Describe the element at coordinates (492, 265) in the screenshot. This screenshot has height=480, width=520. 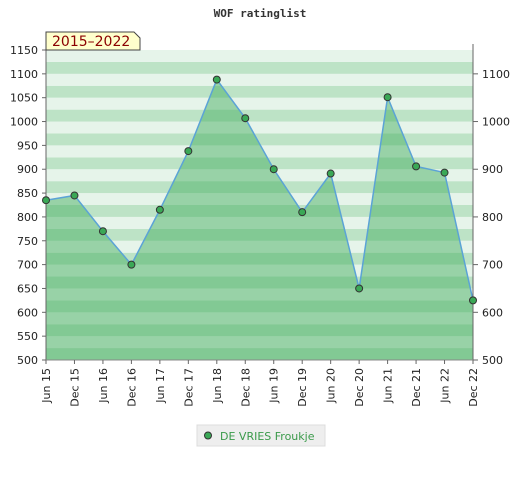
I see `right-tick-label: 700` at that location.